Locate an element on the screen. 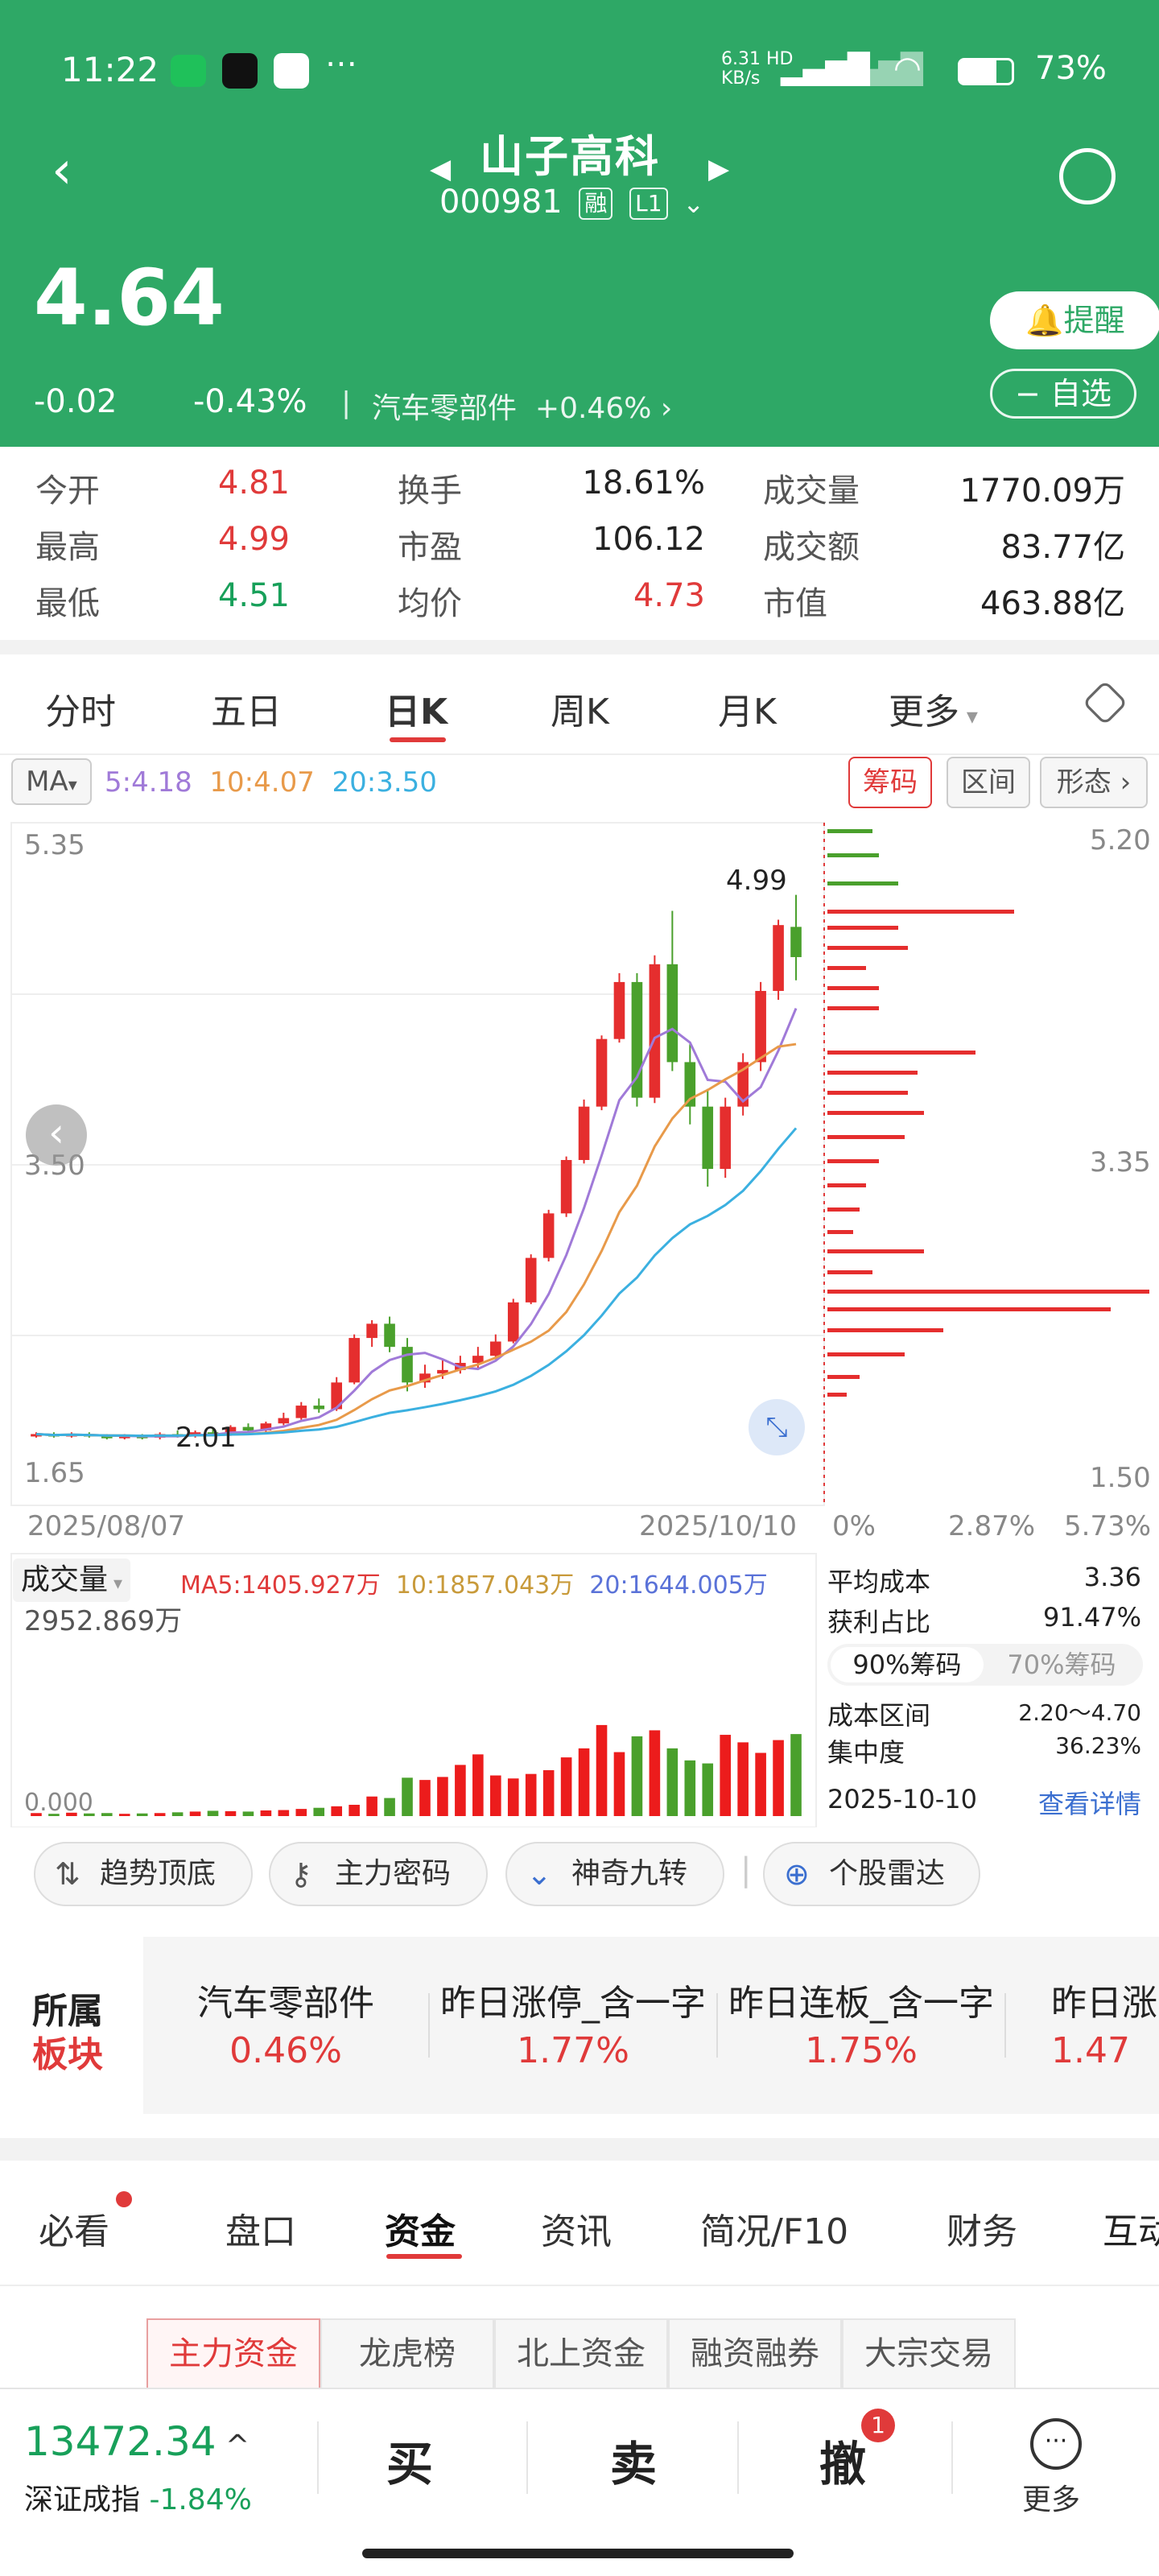 The image size is (1159, 2576). sector-card: 昨日连板_含一字 1.75% is located at coordinates (861, 2027).